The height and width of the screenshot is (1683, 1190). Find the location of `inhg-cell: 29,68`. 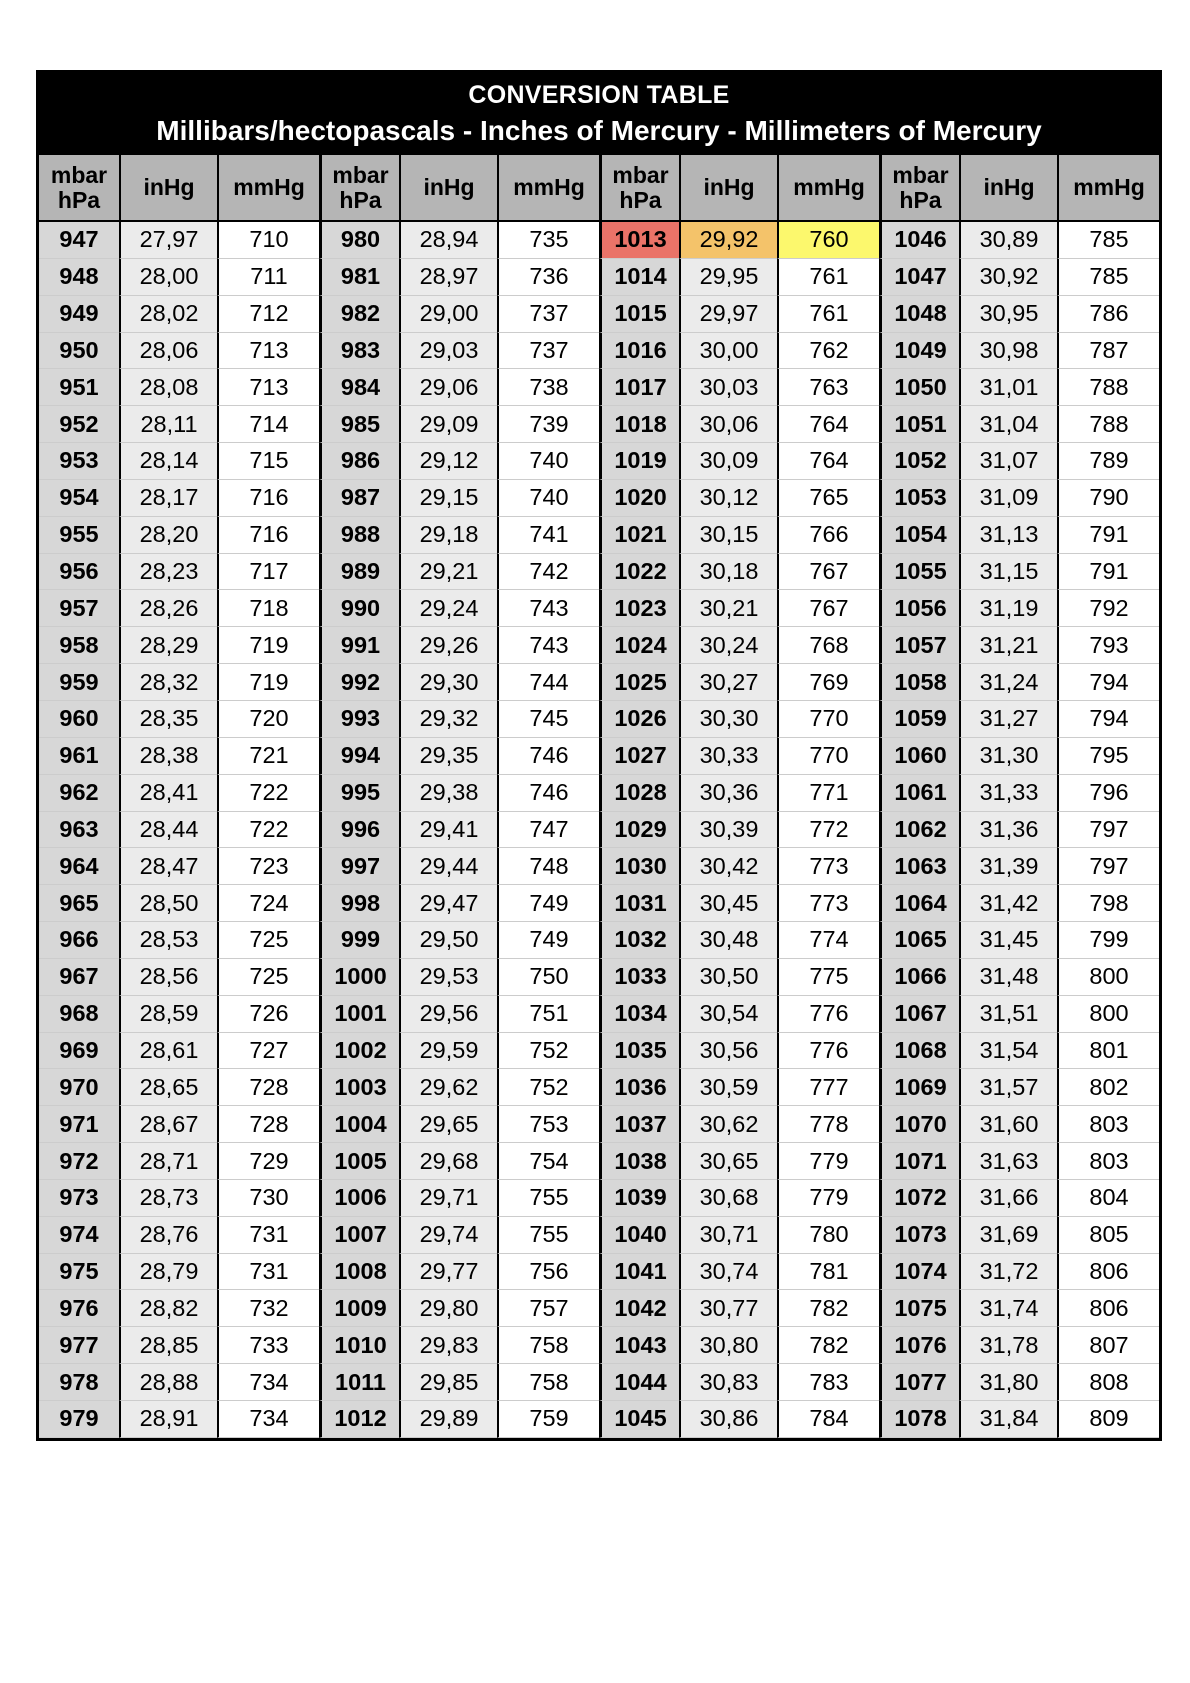

inhg-cell: 29,68 is located at coordinates (448, 1161).